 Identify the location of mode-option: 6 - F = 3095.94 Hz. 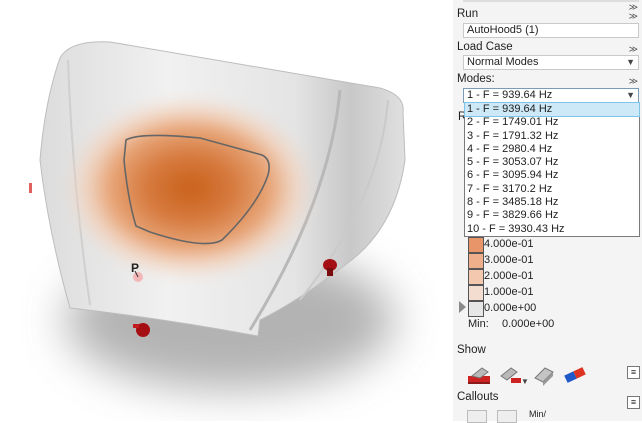
(513, 175).